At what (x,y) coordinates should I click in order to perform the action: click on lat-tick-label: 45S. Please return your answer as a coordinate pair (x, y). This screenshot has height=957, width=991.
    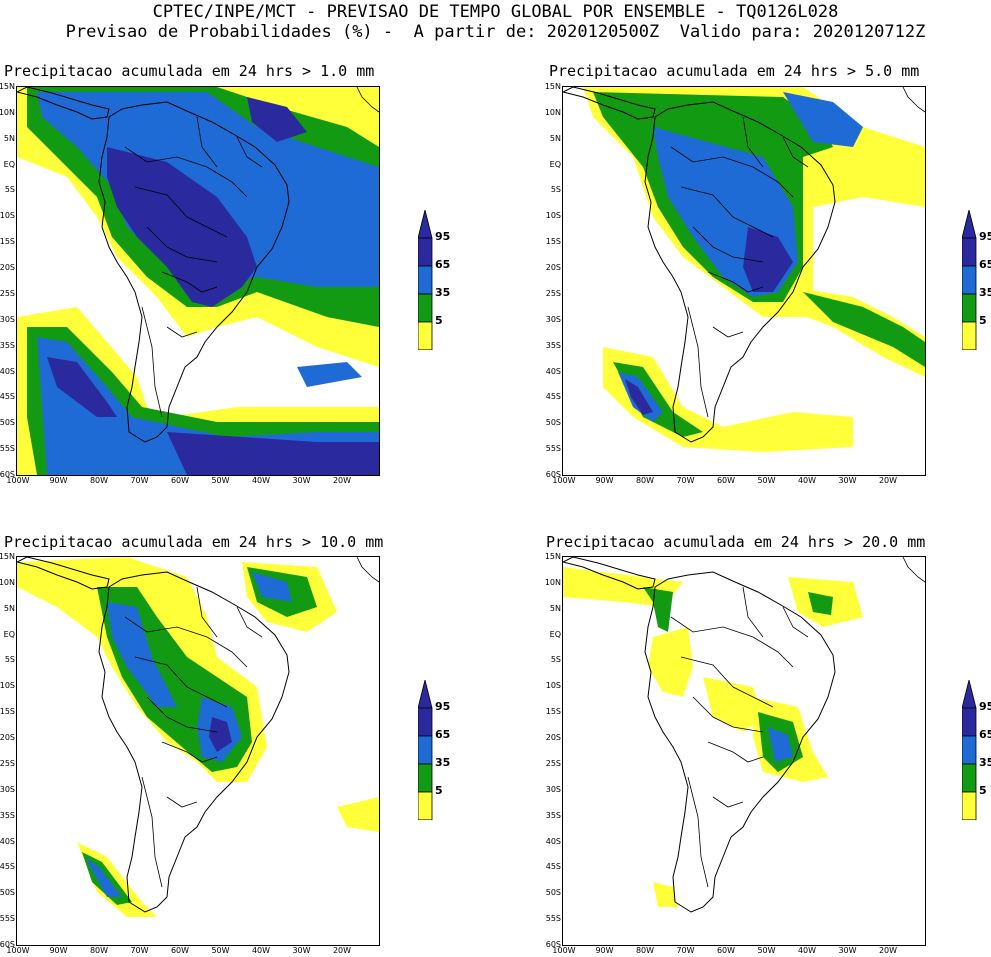
    Looking at the image, I should click on (7, 867).